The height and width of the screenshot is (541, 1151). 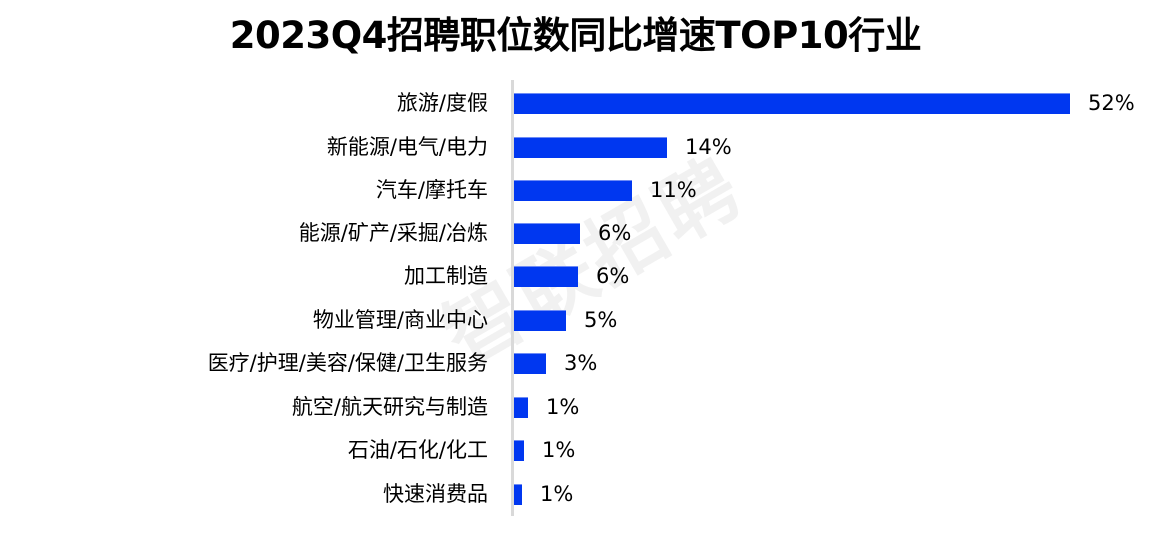 What do you see at coordinates (673, 190) in the screenshot?
I see `value-label: 11%` at bounding box center [673, 190].